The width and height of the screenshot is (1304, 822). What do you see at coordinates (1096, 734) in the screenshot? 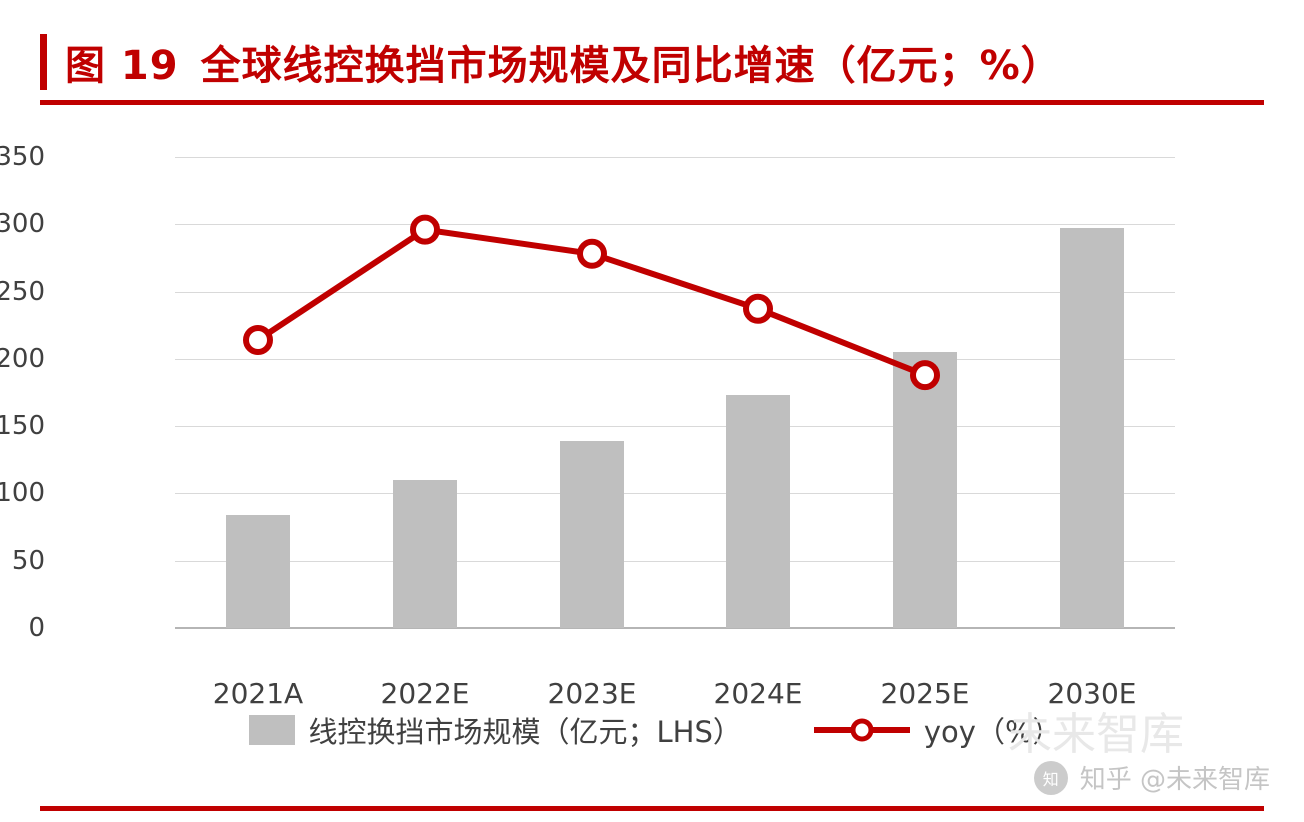
I see `watermark-ghost-text: 未来智库` at bounding box center [1096, 734].